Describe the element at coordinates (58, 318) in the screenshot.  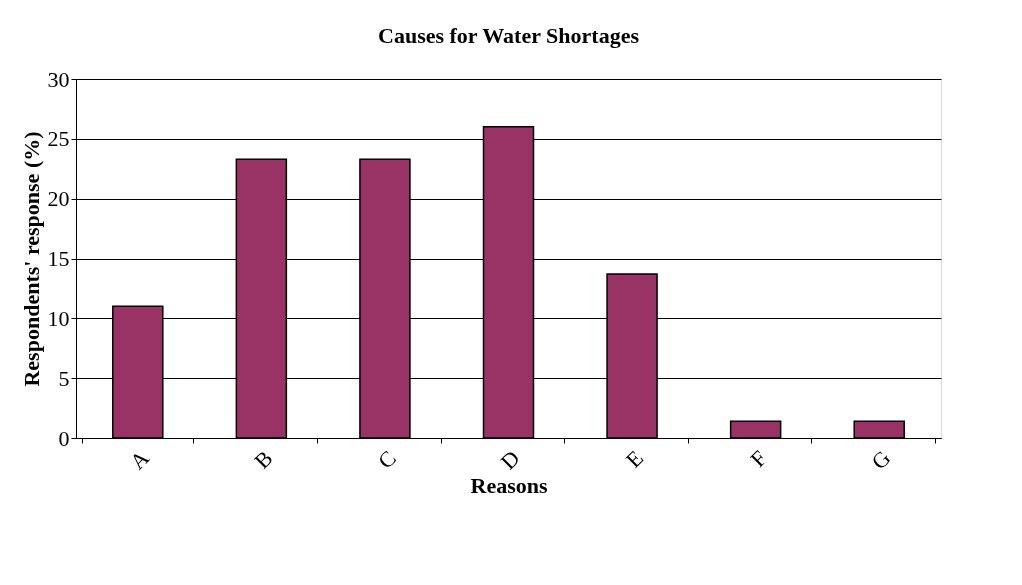
I see `y-tick-label: 10` at that location.